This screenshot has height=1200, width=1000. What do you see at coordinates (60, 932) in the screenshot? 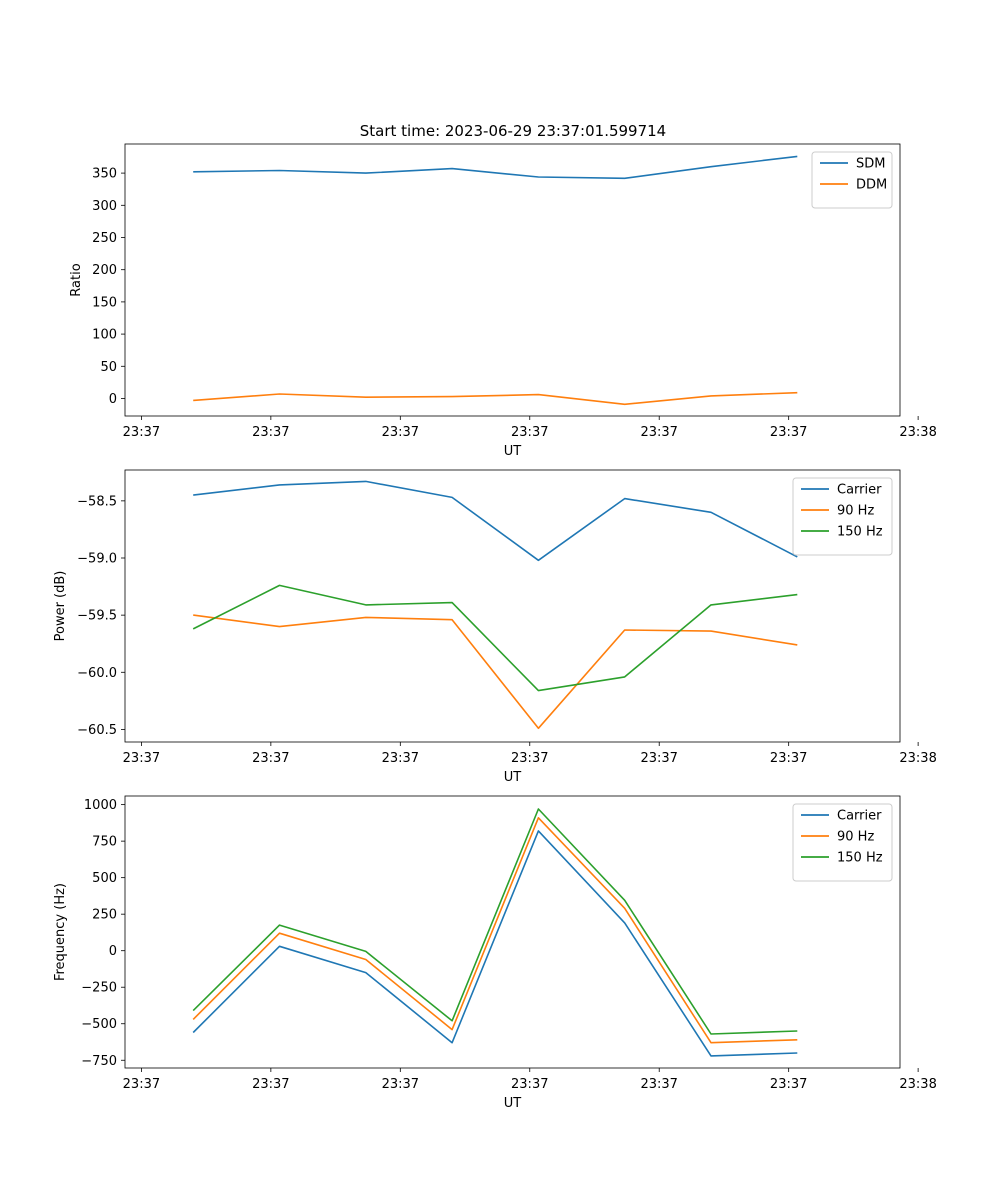
I see `y-axis-label: Frequency (Hz)` at bounding box center [60, 932].